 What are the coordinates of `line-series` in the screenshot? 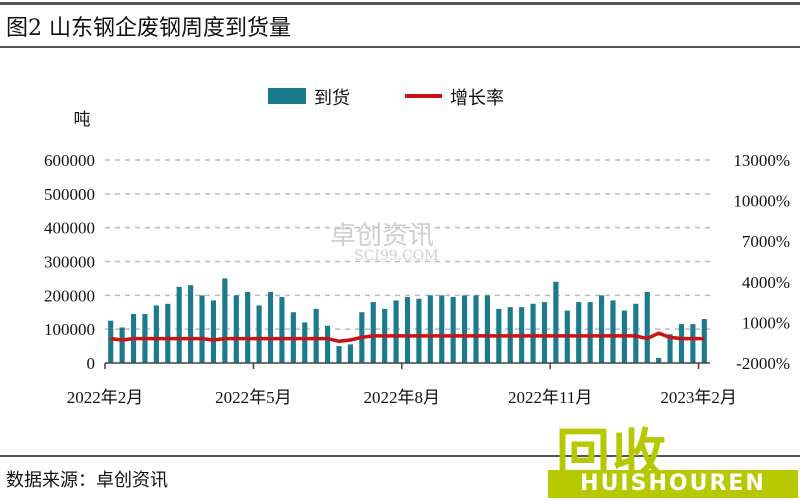 It's located at (407, 337).